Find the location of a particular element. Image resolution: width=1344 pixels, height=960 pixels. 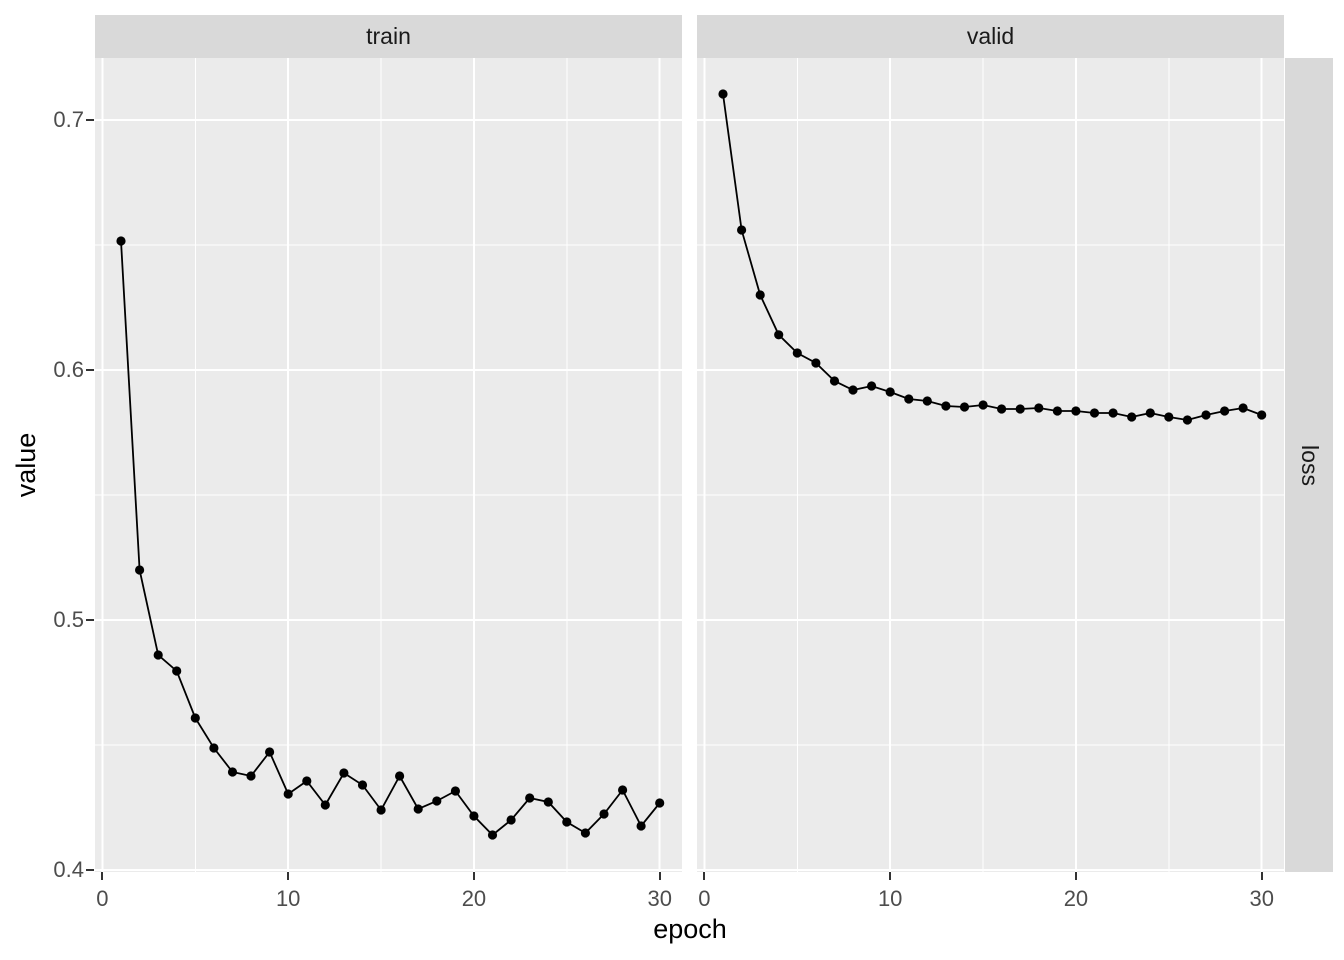

facet-strip-train-label: train is located at coordinates (388, 36).